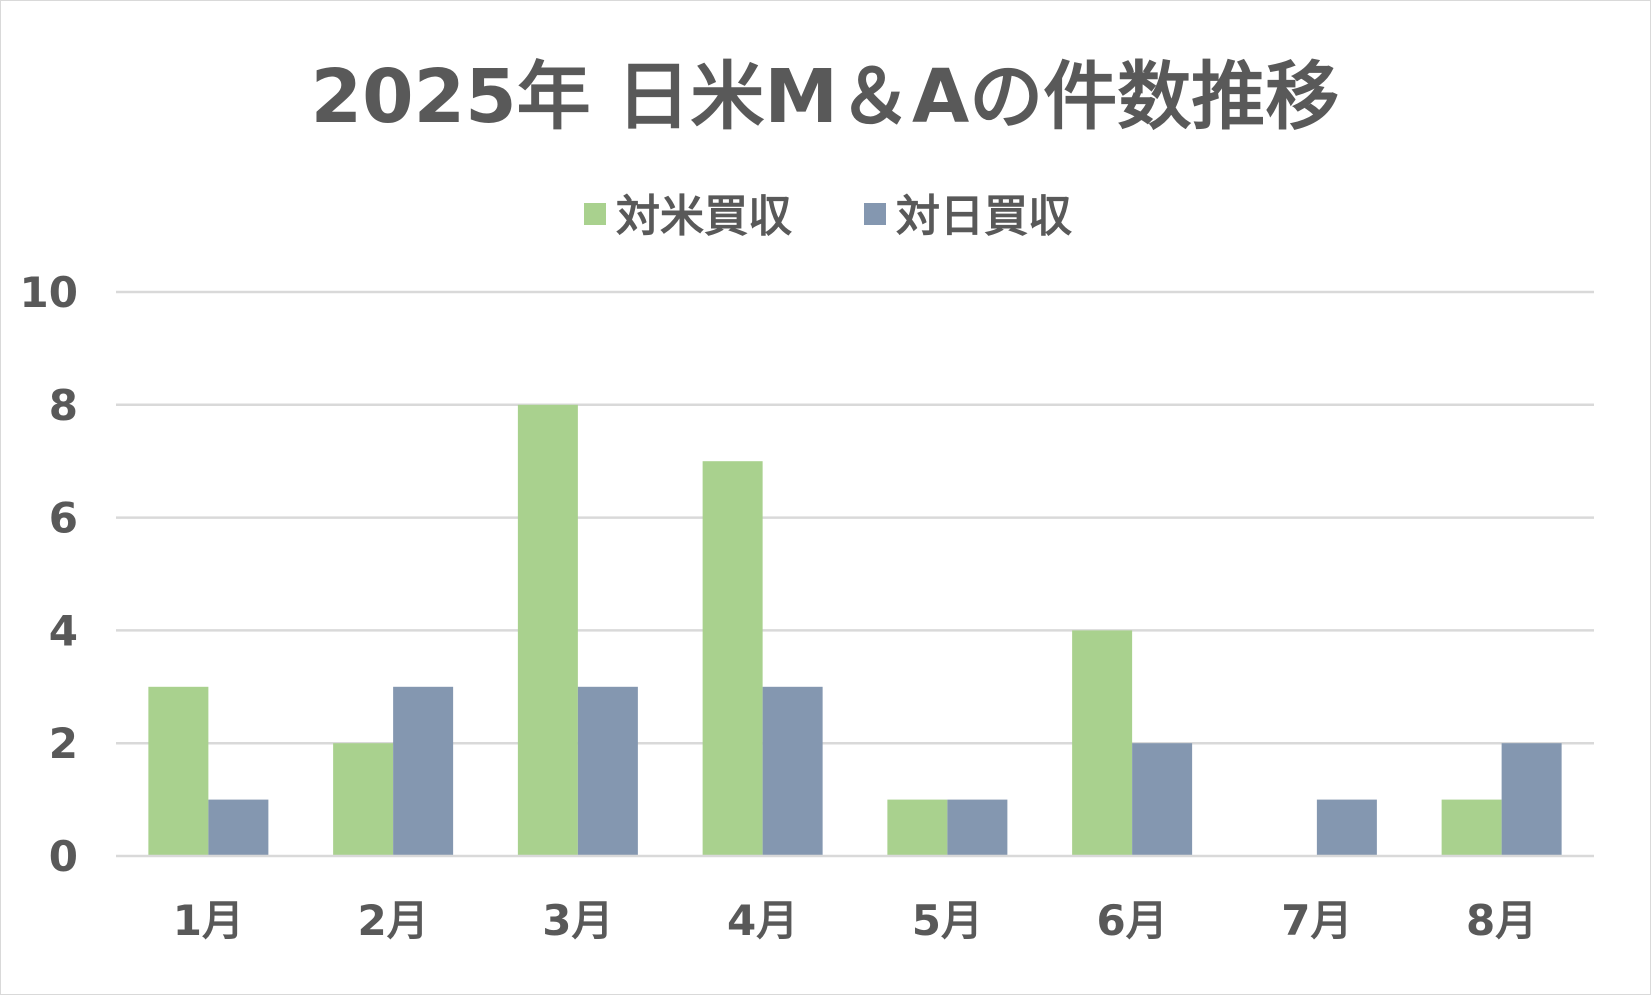  I want to click on y-tick-label: 4, so click(63, 630).